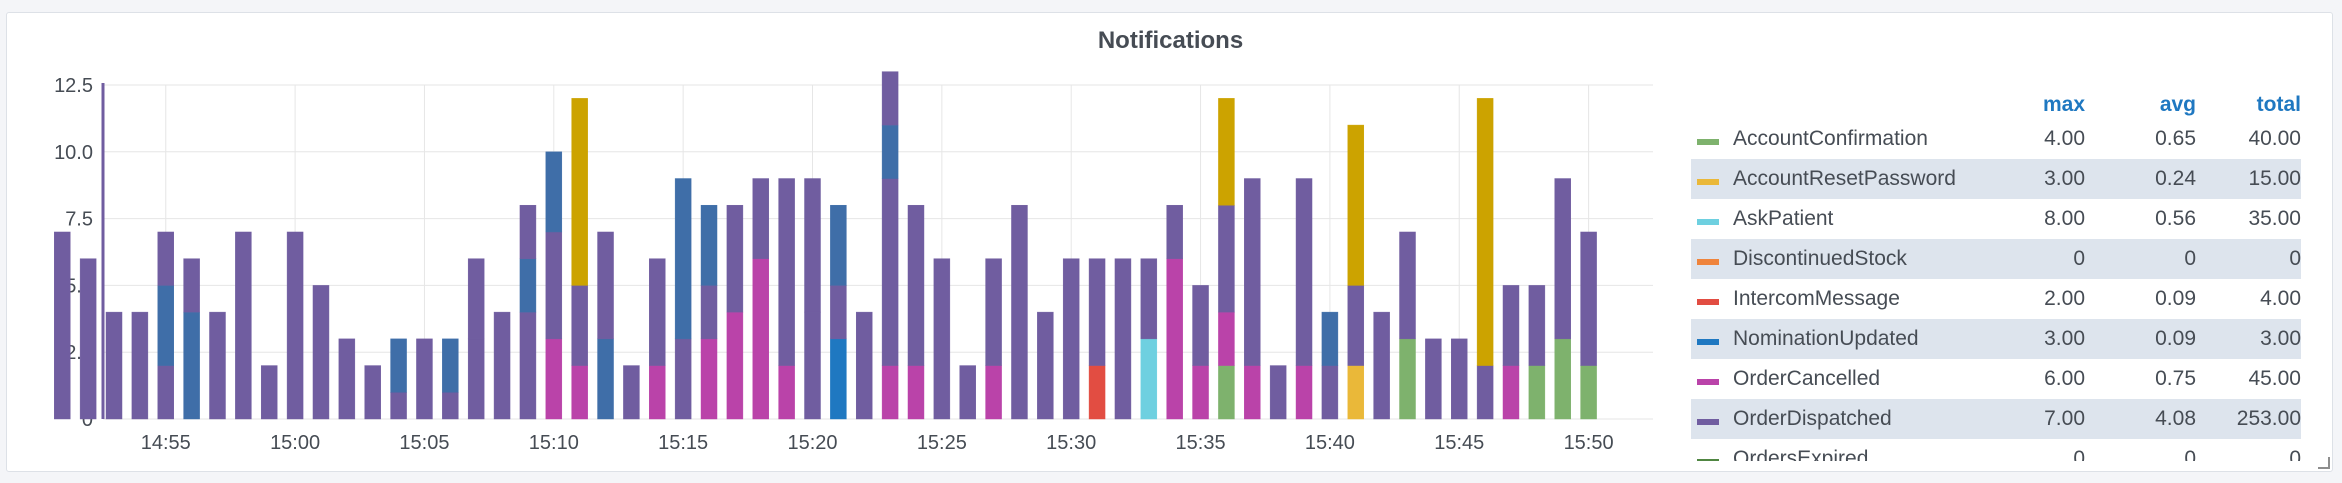 This screenshot has width=2342, height=483. Describe the element at coordinates (2064, 418) in the screenshot. I see `legend-max-value: 7.00` at that location.